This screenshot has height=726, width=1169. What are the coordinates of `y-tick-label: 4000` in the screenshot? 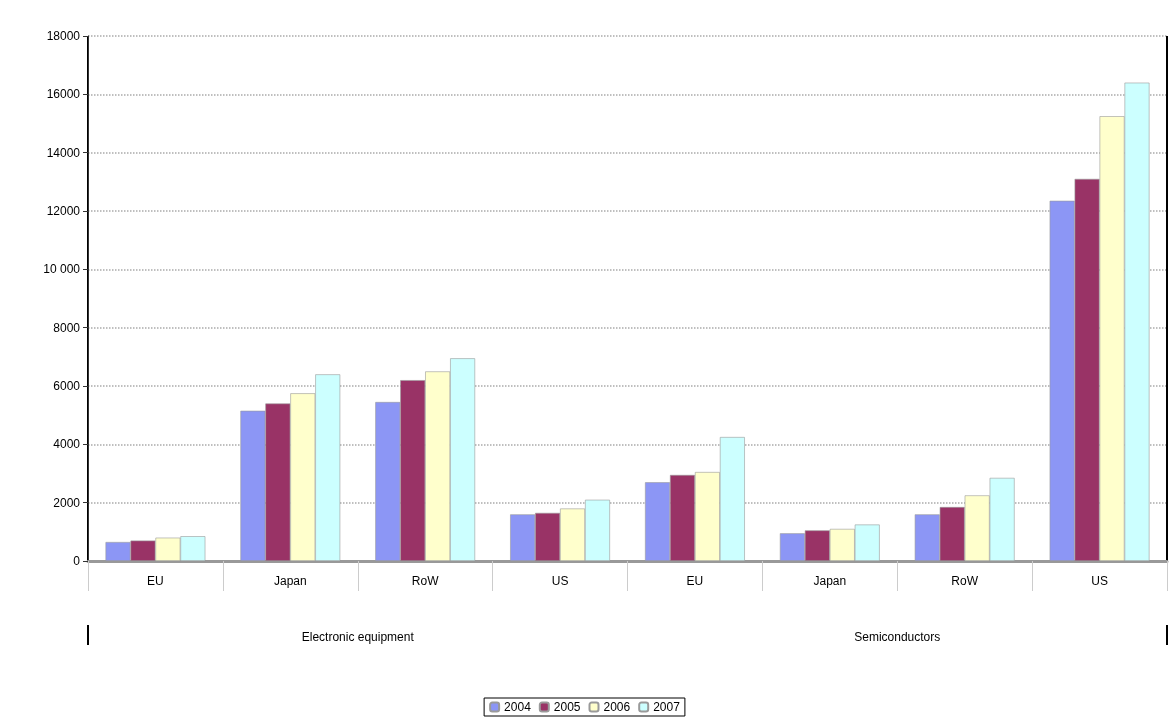 It's located at (67, 444).